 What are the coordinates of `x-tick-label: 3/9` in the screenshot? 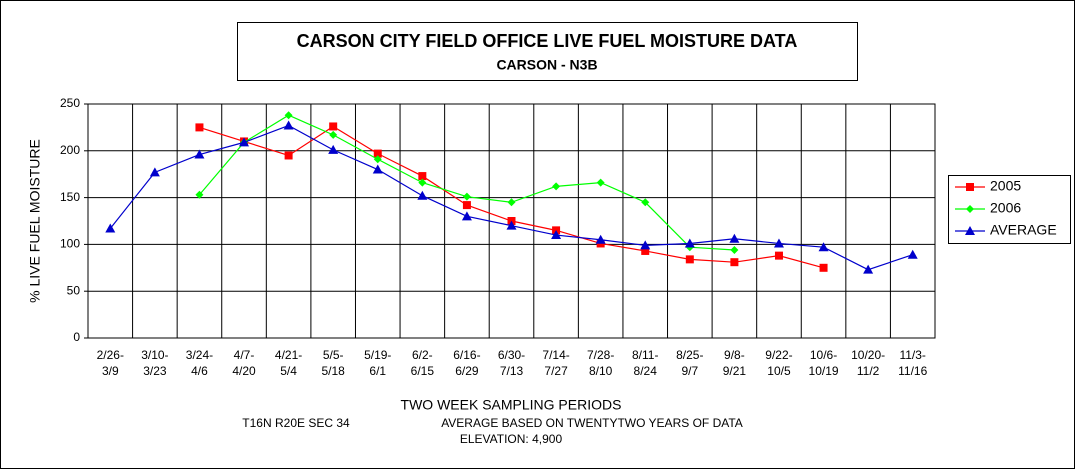 It's located at (110, 371).